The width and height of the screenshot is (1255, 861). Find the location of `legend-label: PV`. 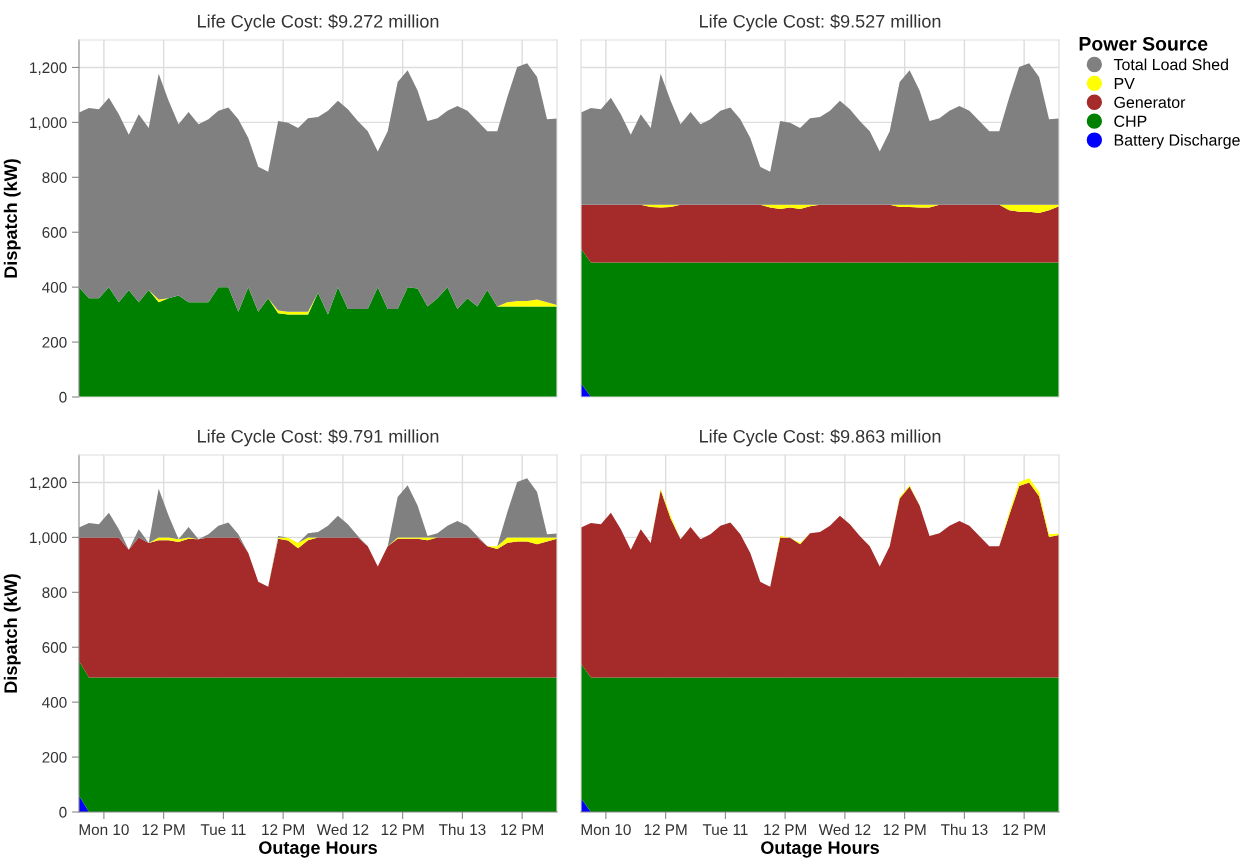

legend-label: PV is located at coordinates (1124, 83).